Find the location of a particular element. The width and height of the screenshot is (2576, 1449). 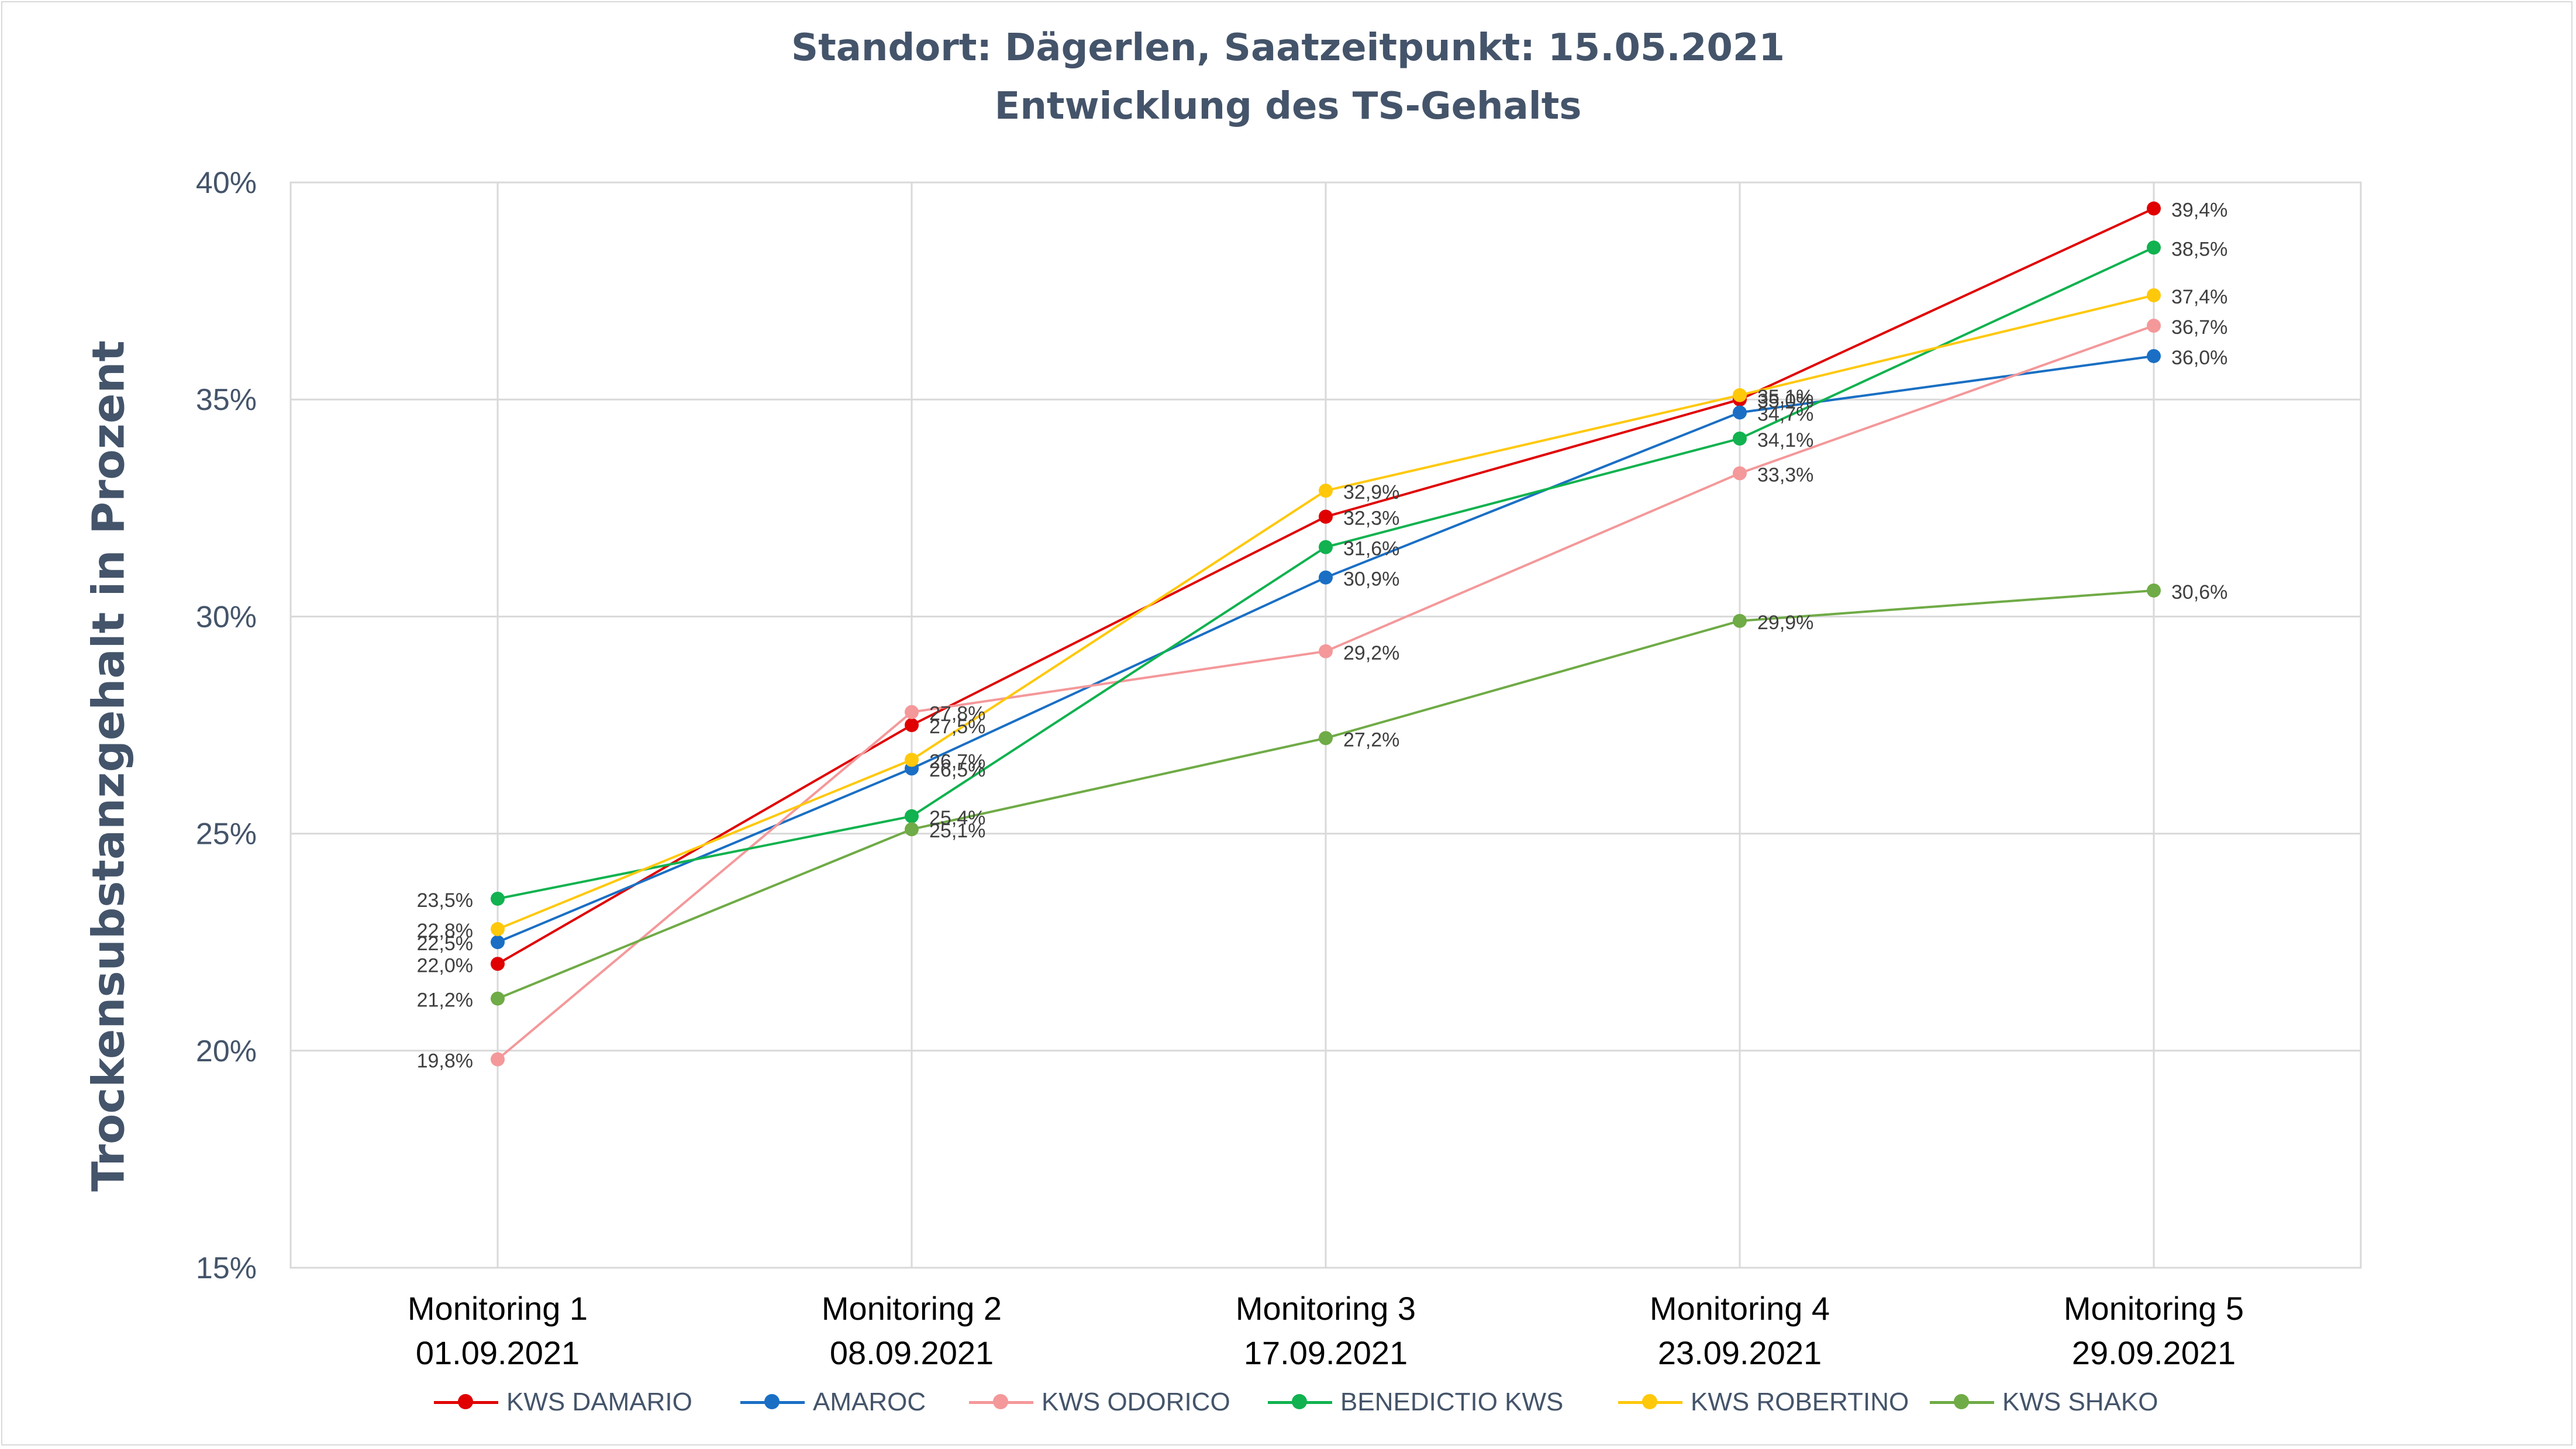

legend-item: KWS DAMARIO is located at coordinates (563, 1403).